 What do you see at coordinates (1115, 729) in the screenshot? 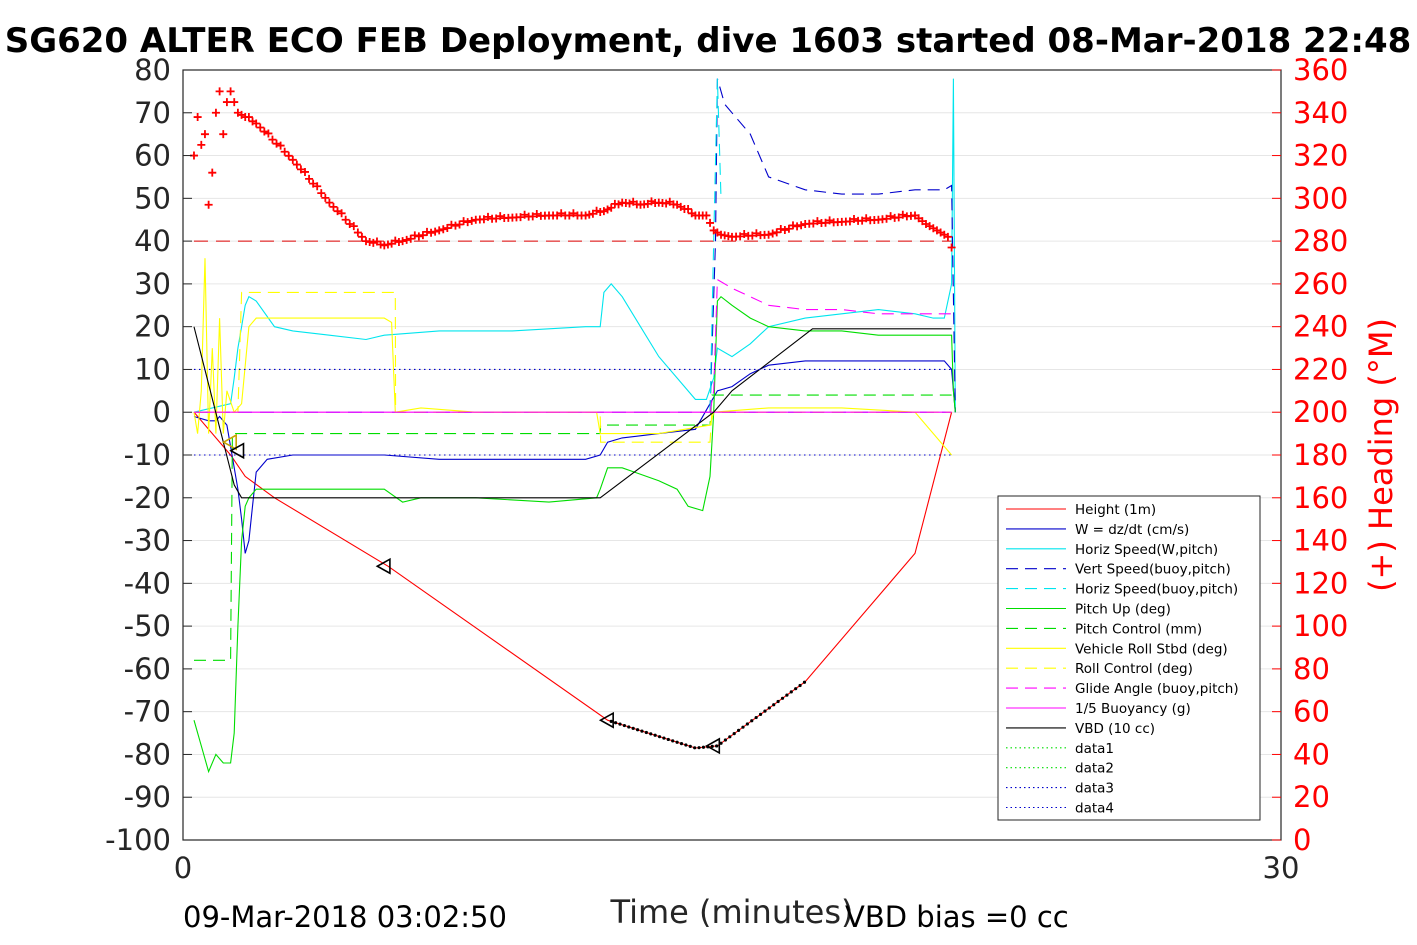
I see `legend-label: VBD (10 cc)` at bounding box center [1115, 729].